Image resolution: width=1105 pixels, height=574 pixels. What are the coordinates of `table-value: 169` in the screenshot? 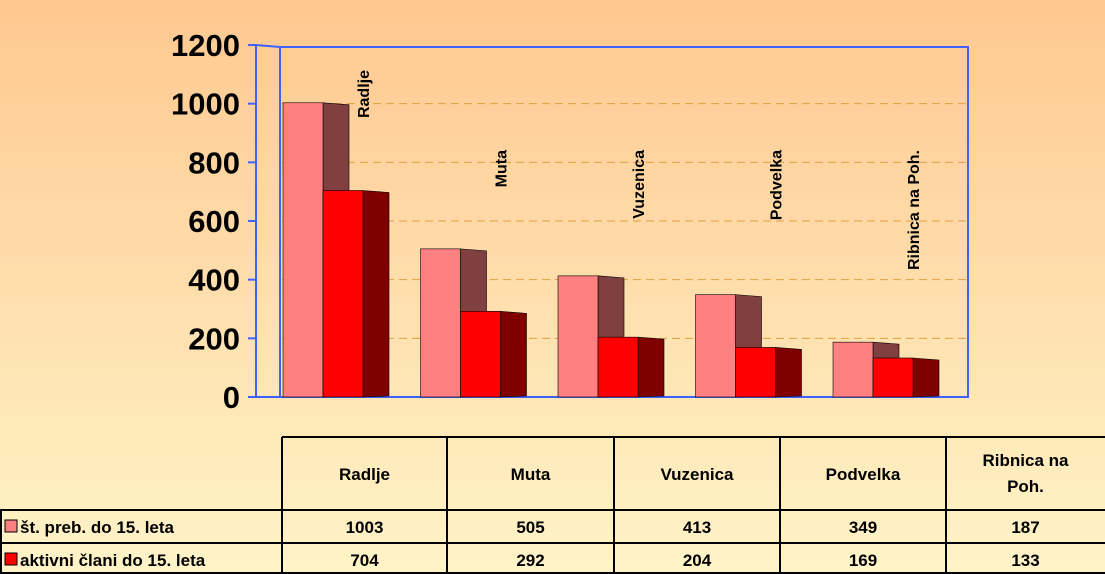 It's located at (863, 560).